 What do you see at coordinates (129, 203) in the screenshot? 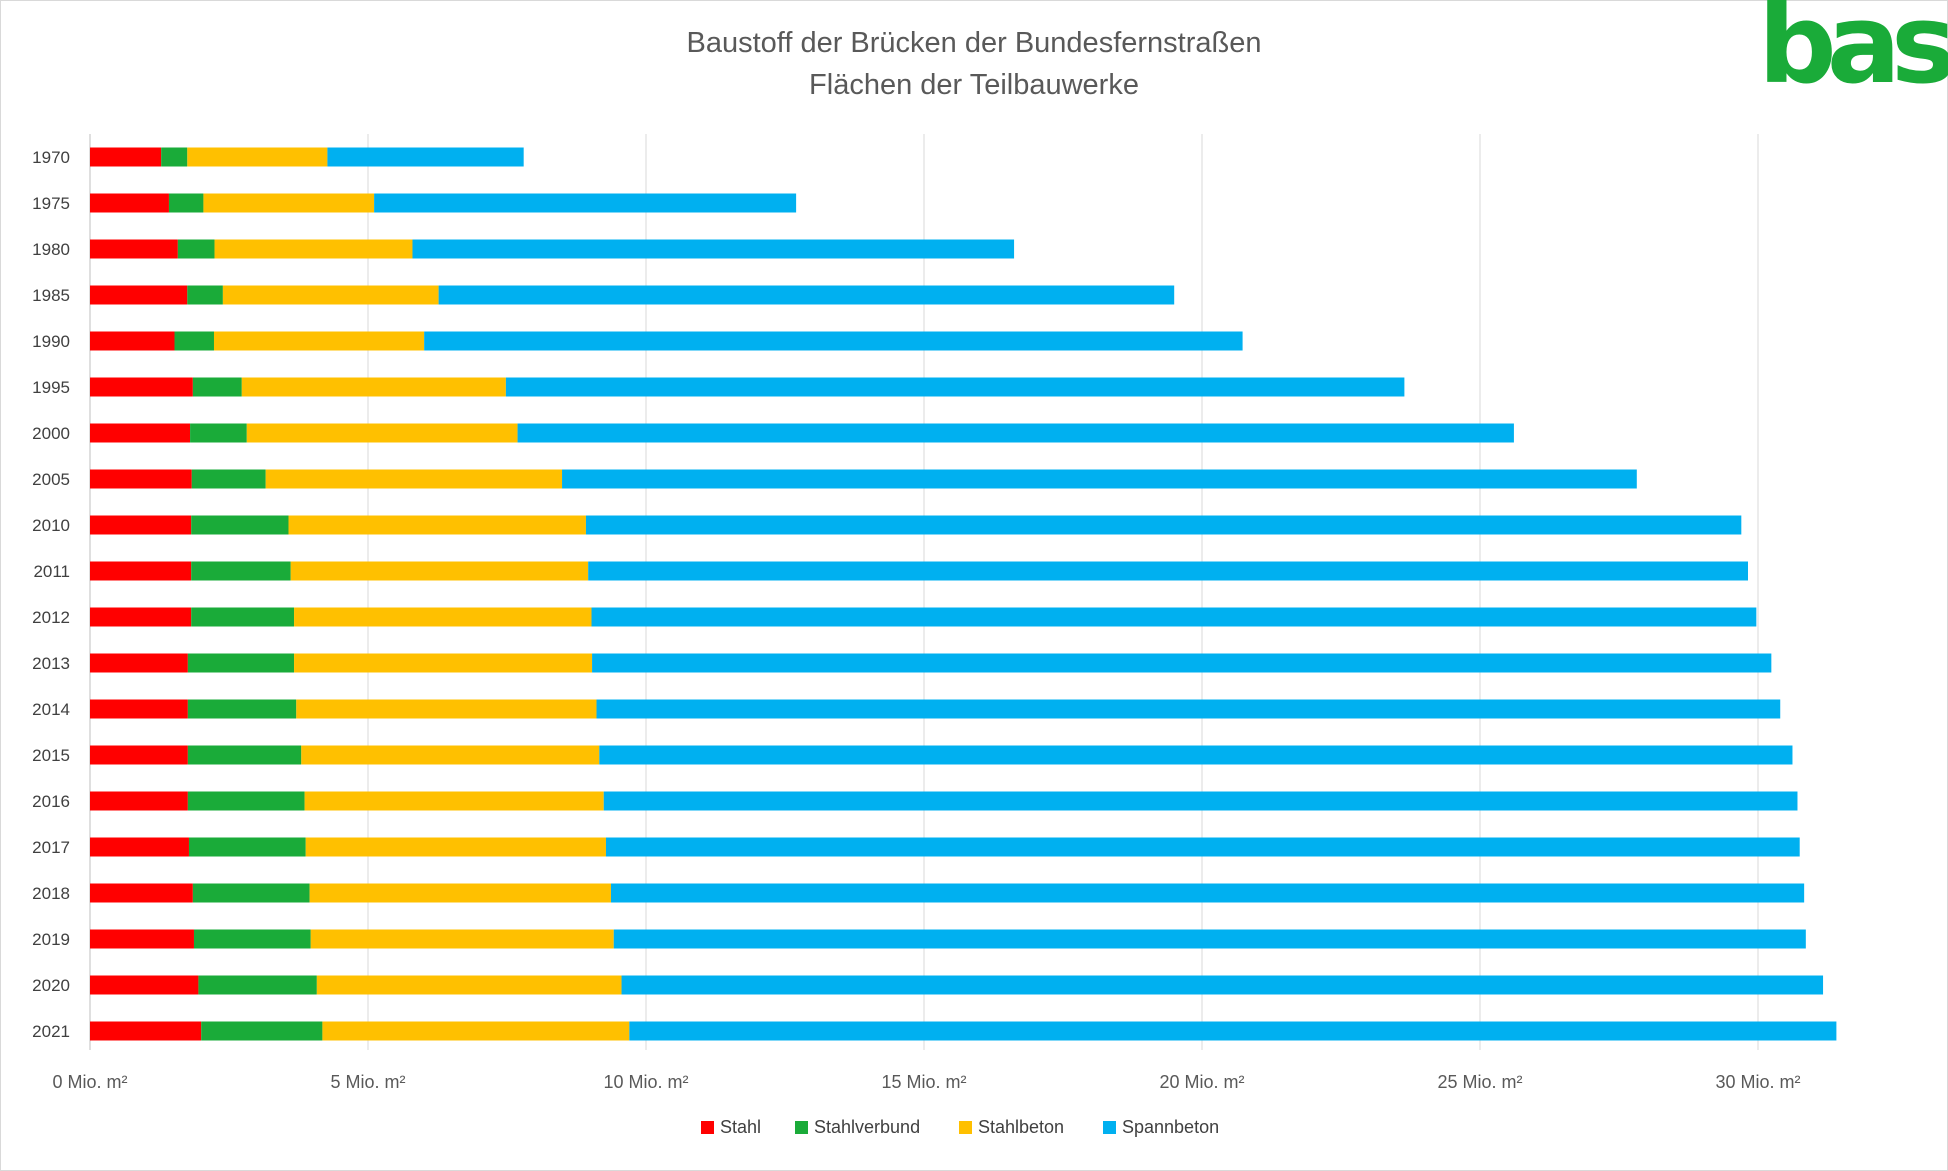
I see `bar-segment-stahl-1975` at bounding box center [129, 203].